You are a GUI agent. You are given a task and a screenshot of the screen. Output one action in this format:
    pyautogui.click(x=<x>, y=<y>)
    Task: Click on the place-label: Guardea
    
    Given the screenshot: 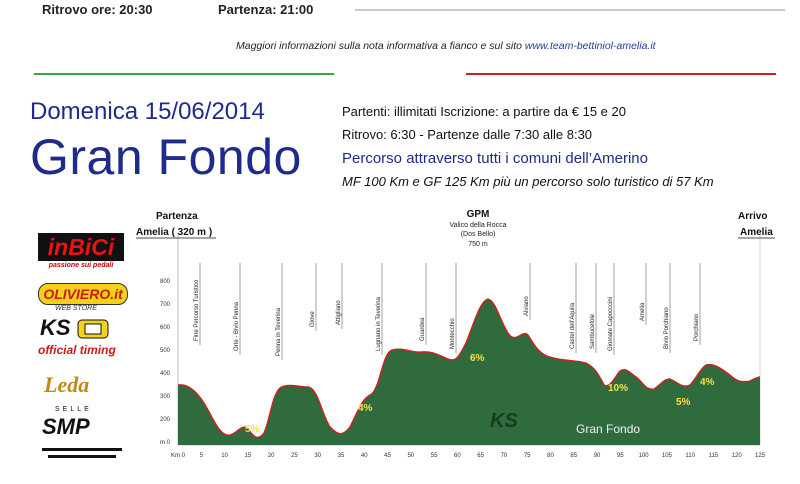 What is the action you would take?
    pyautogui.click(x=423, y=329)
    